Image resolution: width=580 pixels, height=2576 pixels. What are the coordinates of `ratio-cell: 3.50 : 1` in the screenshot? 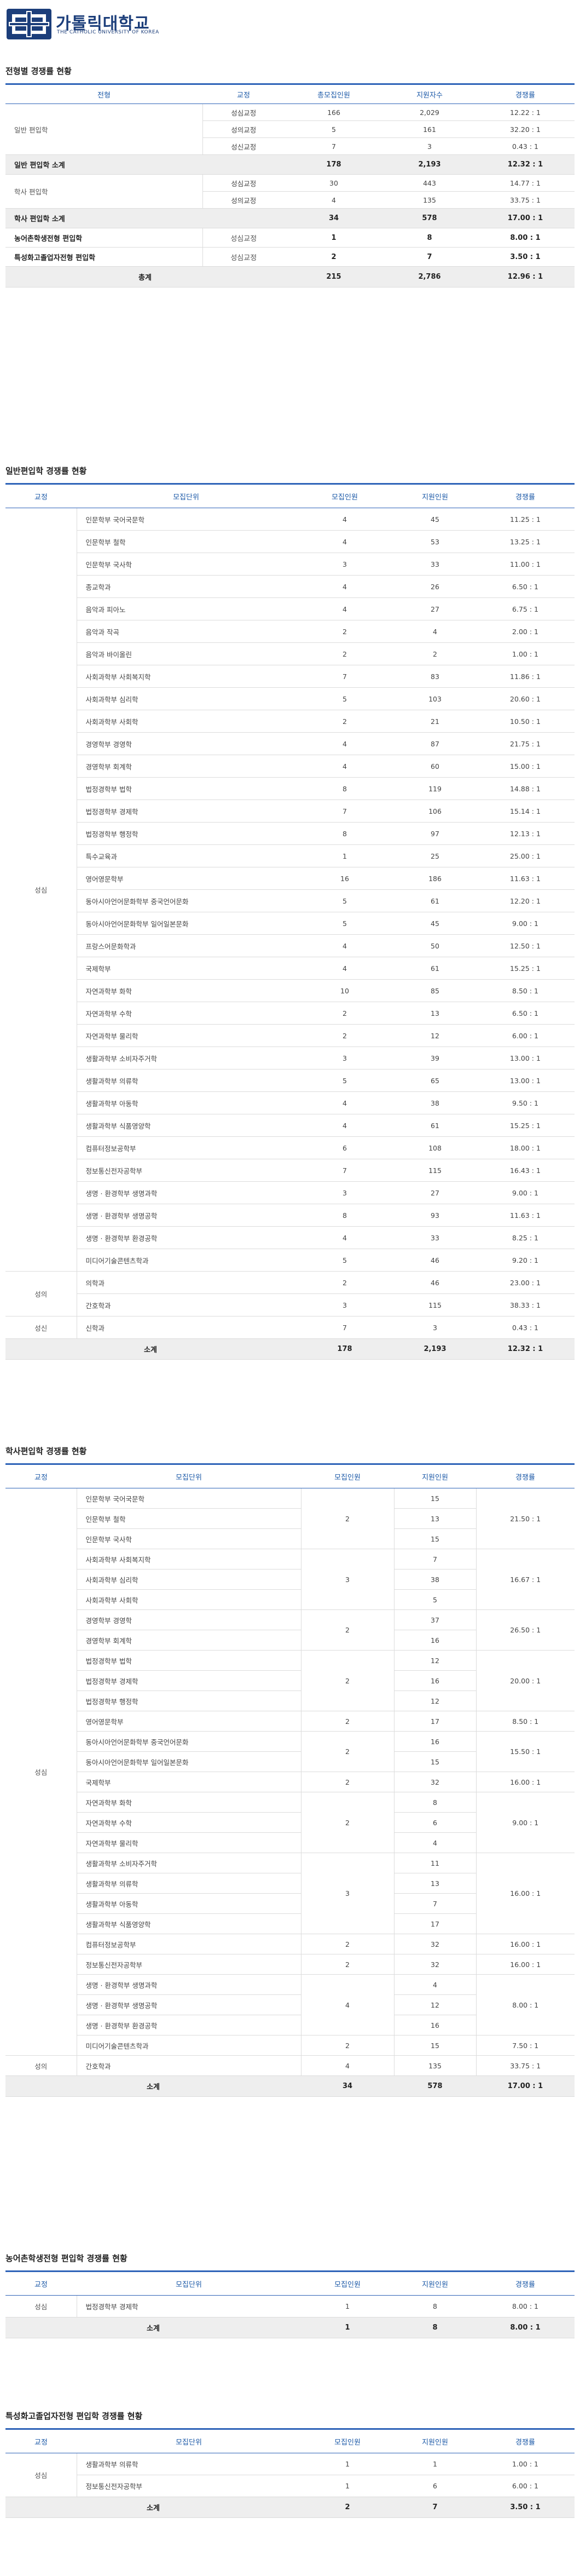 It's located at (525, 2508).